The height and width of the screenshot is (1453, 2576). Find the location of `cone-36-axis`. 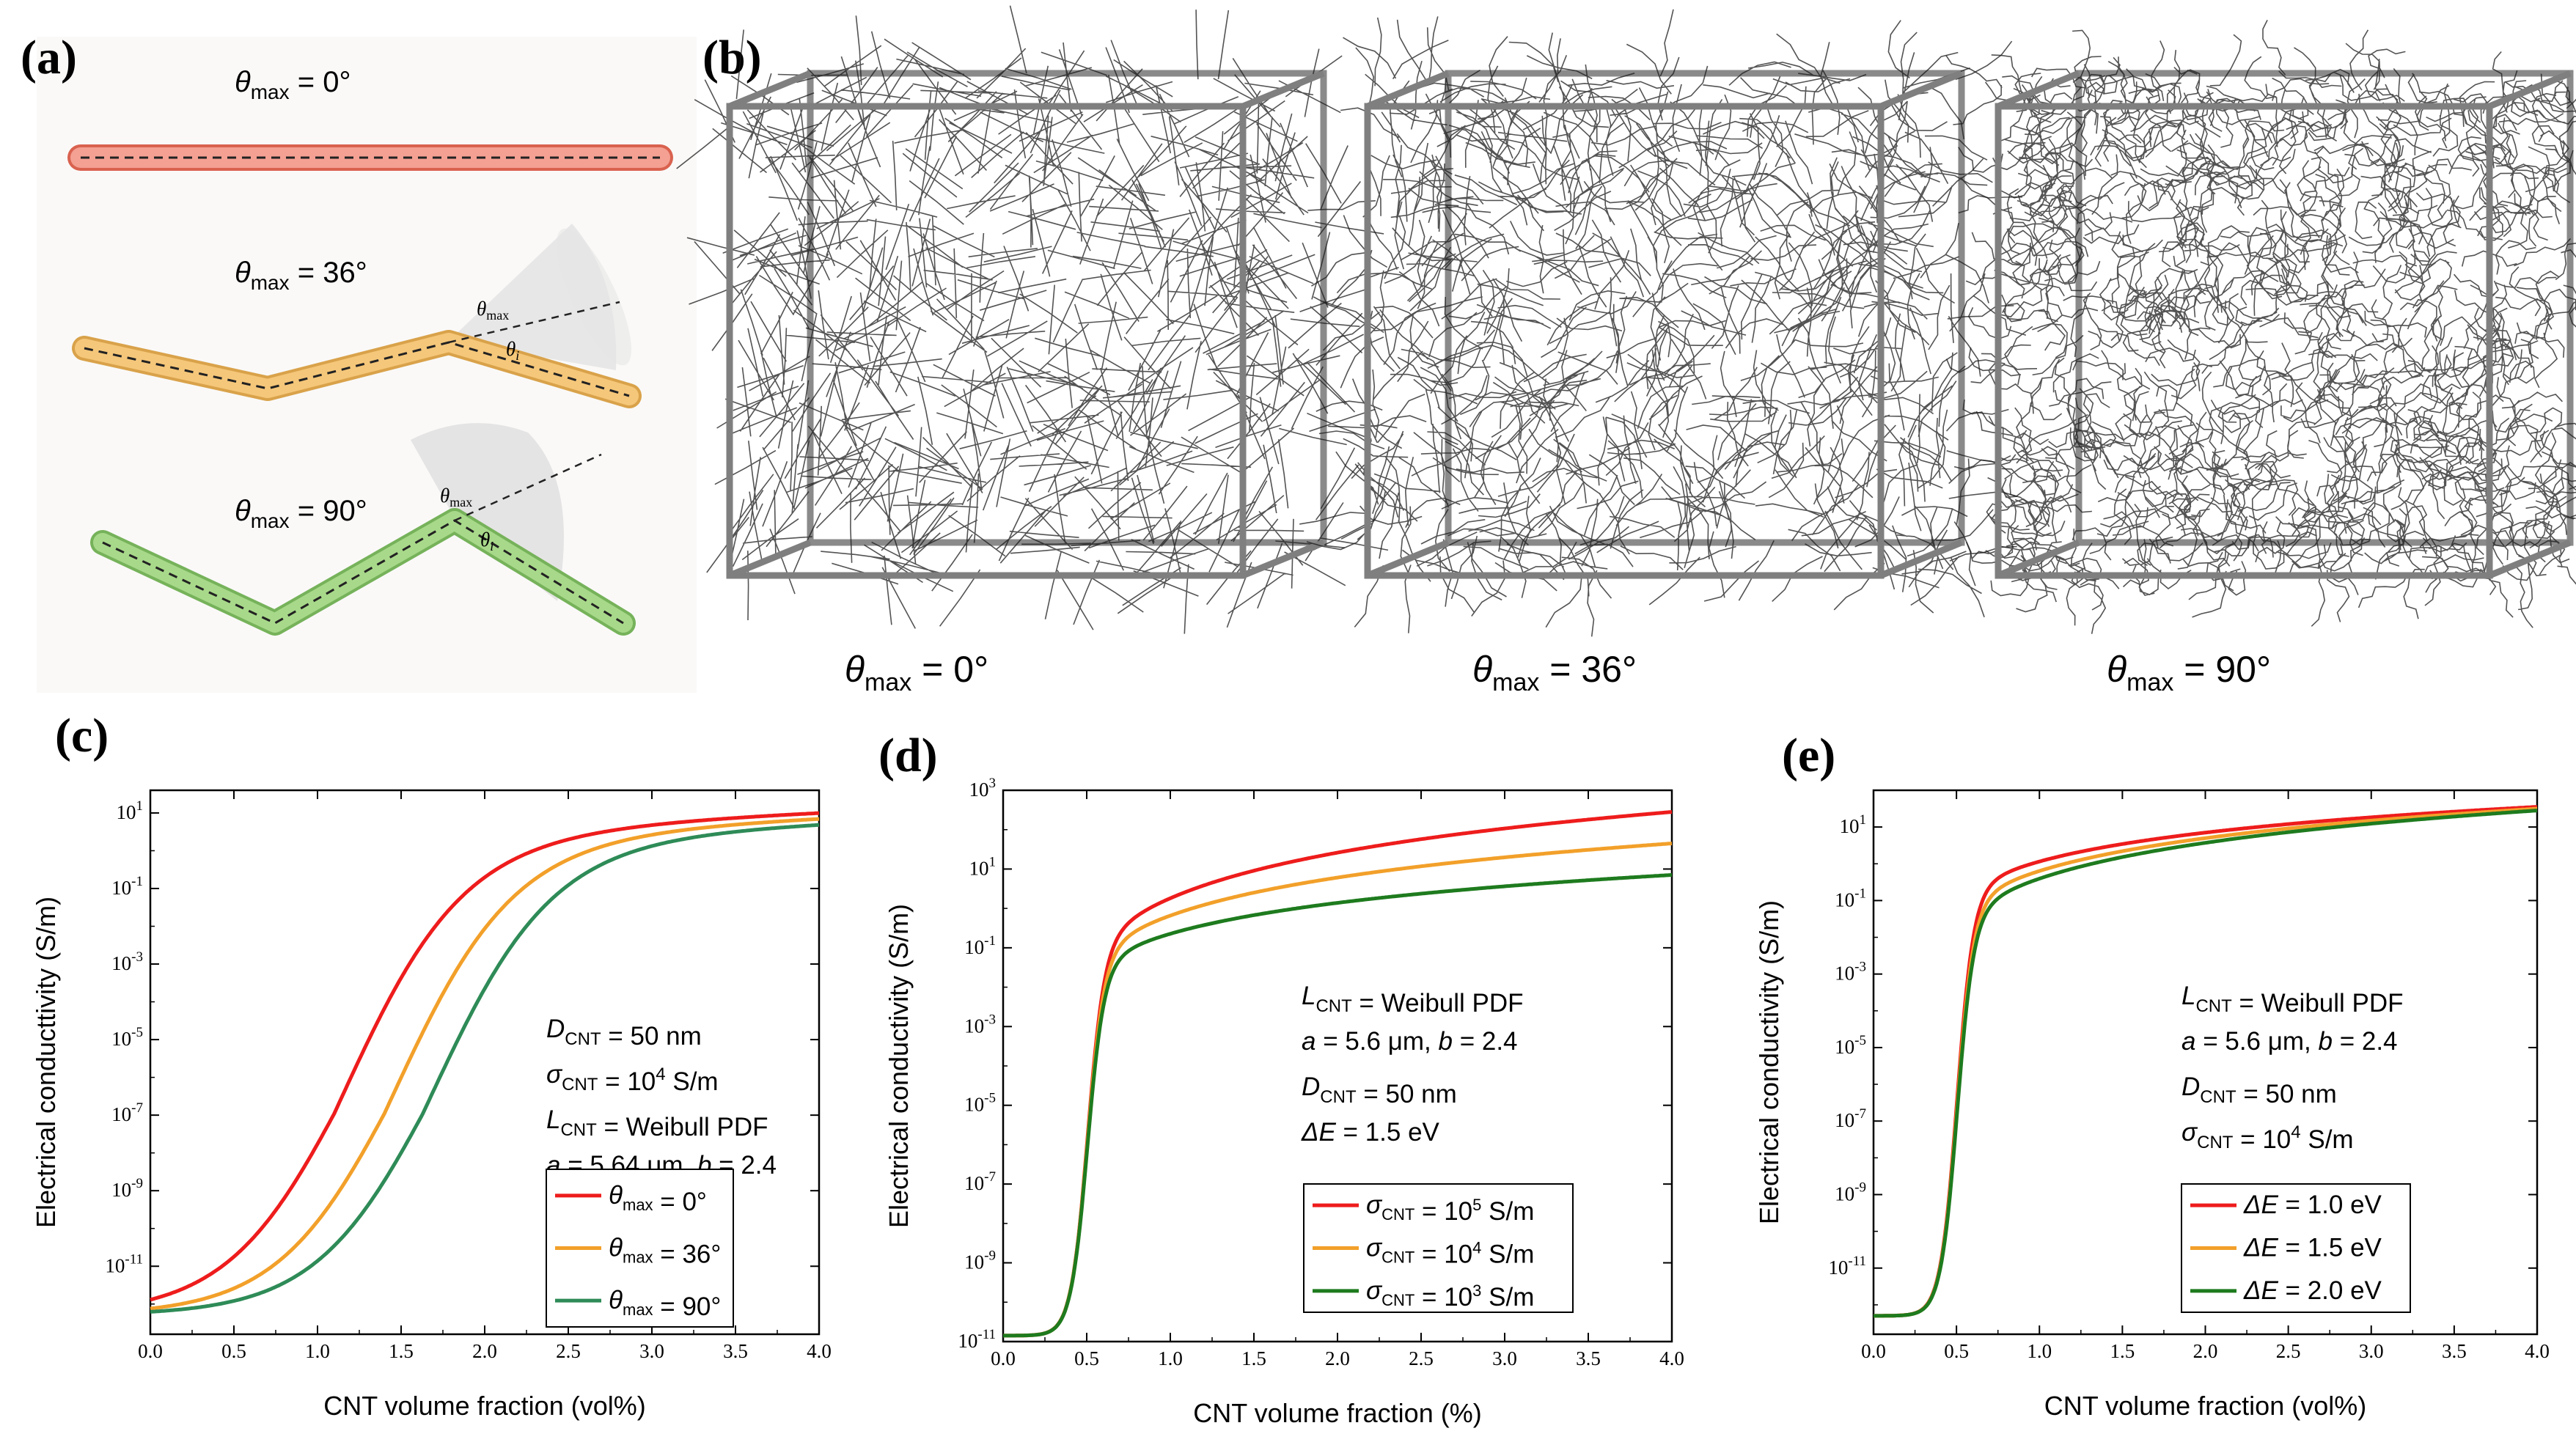

cone-36-axis is located at coordinates (534, 322).